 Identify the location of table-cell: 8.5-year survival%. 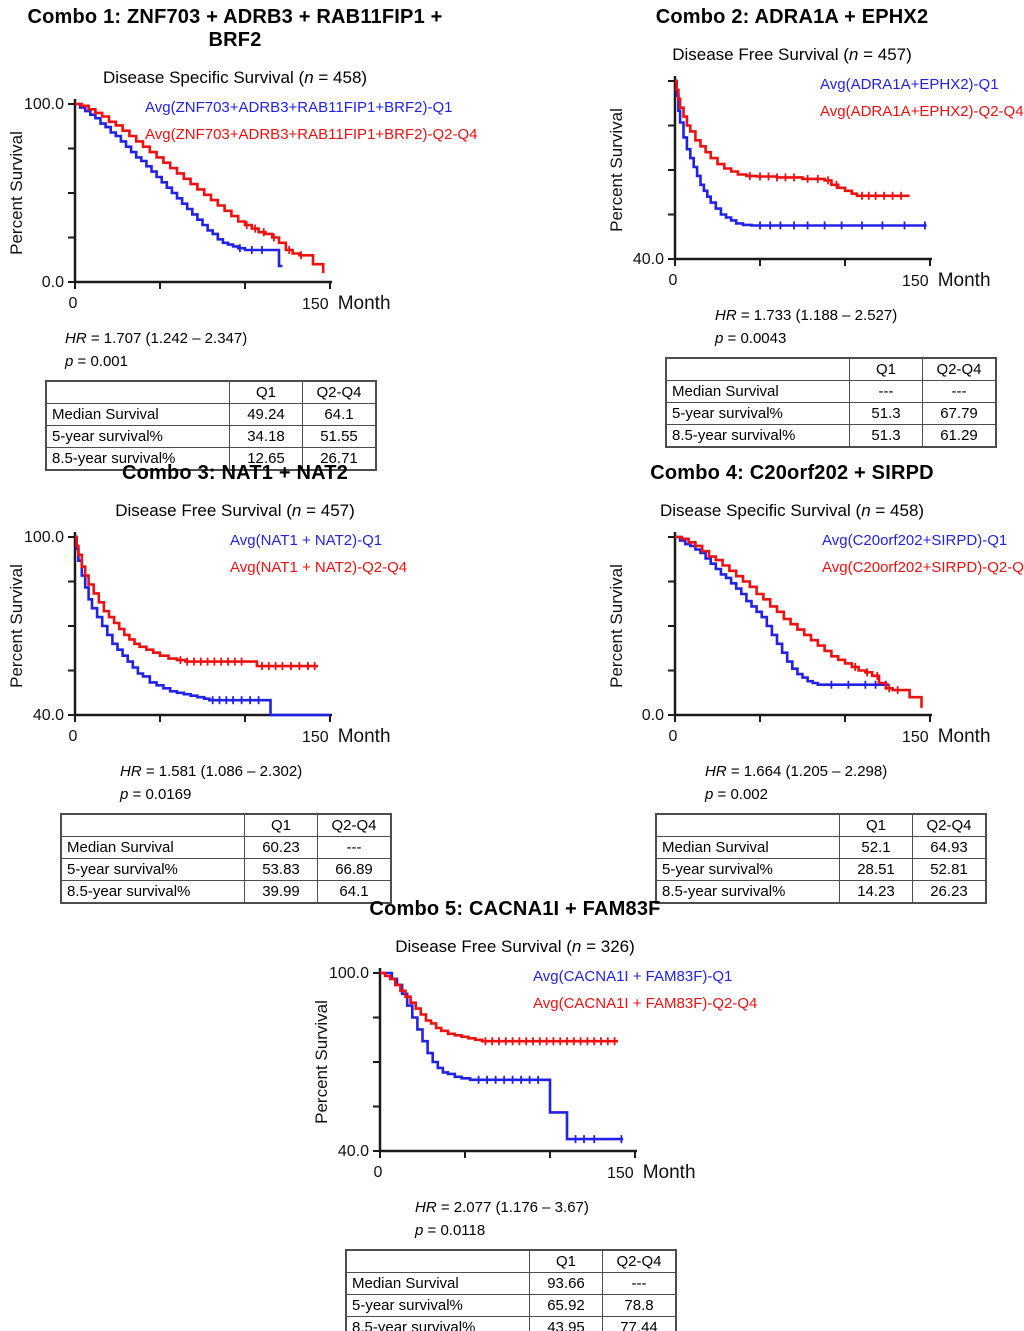
(137, 459).